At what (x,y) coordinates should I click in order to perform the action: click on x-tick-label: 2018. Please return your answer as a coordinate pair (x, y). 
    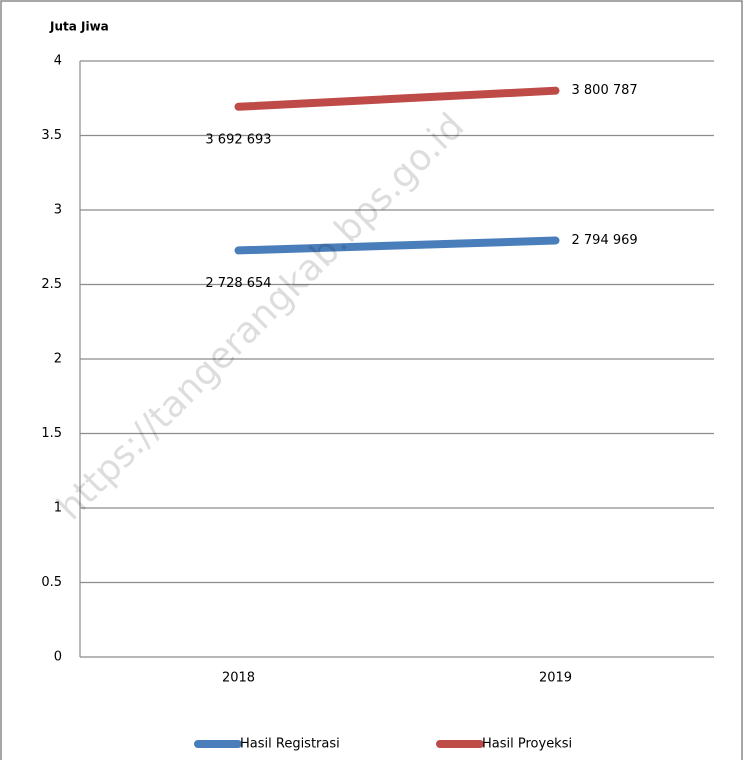
    Looking at the image, I should click on (238, 678).